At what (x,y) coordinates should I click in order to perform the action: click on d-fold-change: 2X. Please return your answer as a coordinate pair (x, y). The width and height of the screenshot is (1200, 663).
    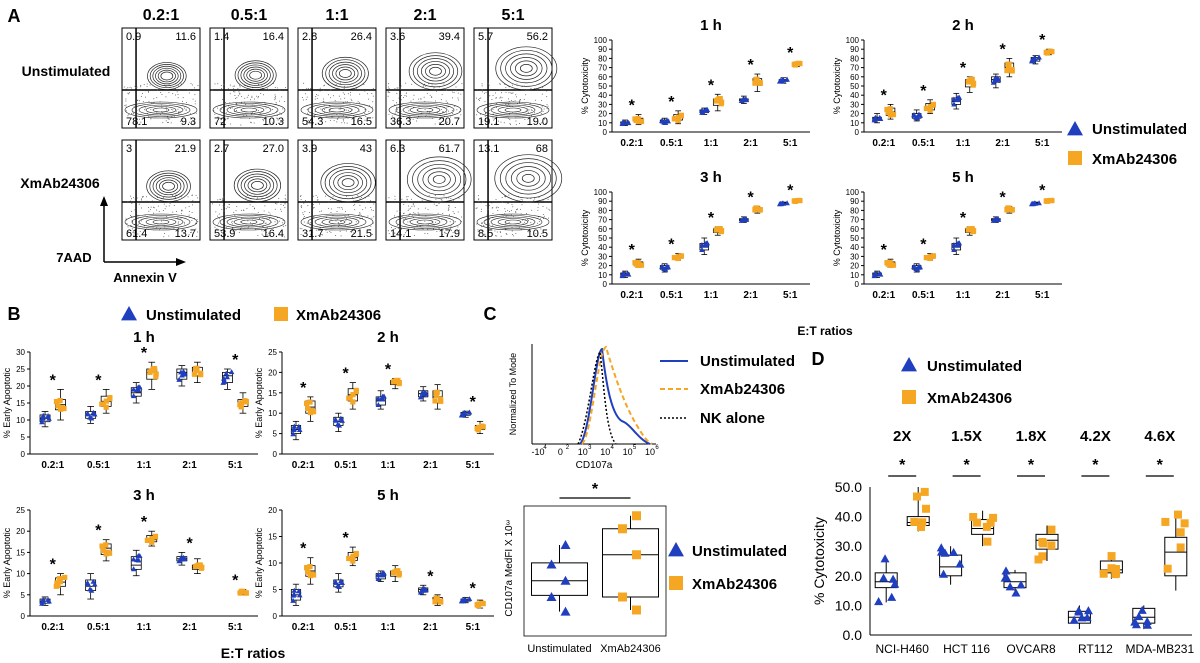
    Looking at the image, I should click on (902, 436).